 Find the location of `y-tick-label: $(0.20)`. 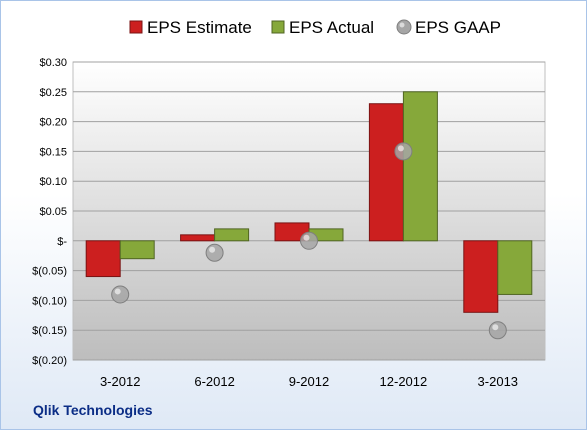

y-tick-label: $(0.20) is located at coordinates (49, 361).